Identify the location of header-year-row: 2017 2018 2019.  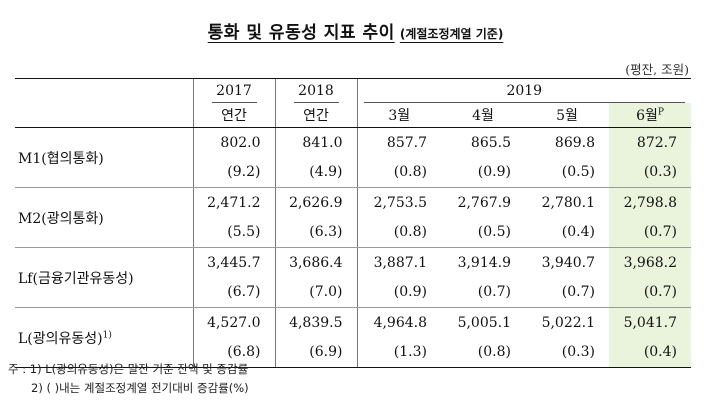
(353, 90).